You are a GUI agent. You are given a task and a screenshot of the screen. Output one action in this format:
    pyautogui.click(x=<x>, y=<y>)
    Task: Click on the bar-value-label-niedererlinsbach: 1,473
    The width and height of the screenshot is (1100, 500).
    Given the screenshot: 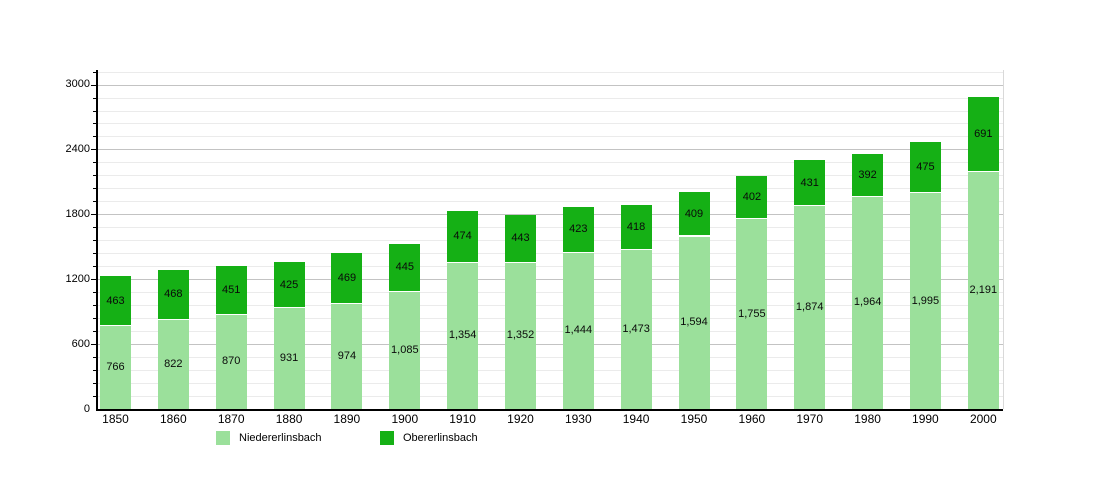 What is the action you would take?
    pyautogui.click(x=636, y=328)
    